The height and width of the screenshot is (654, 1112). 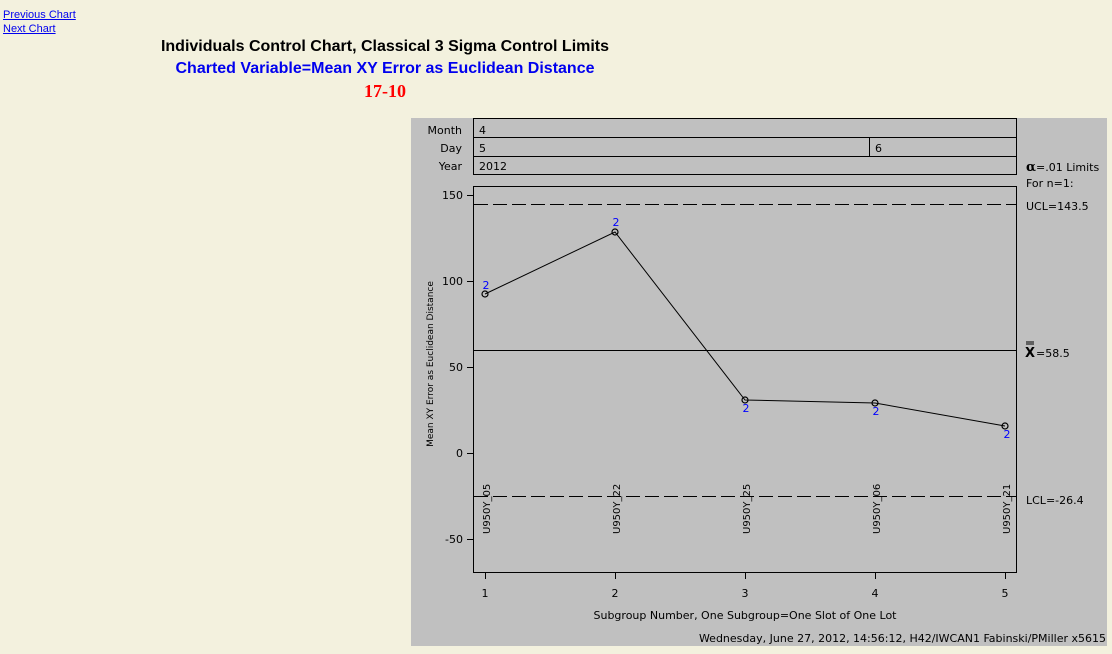 I want to click on y-tick-label: -50, so click(x=454, y=539).